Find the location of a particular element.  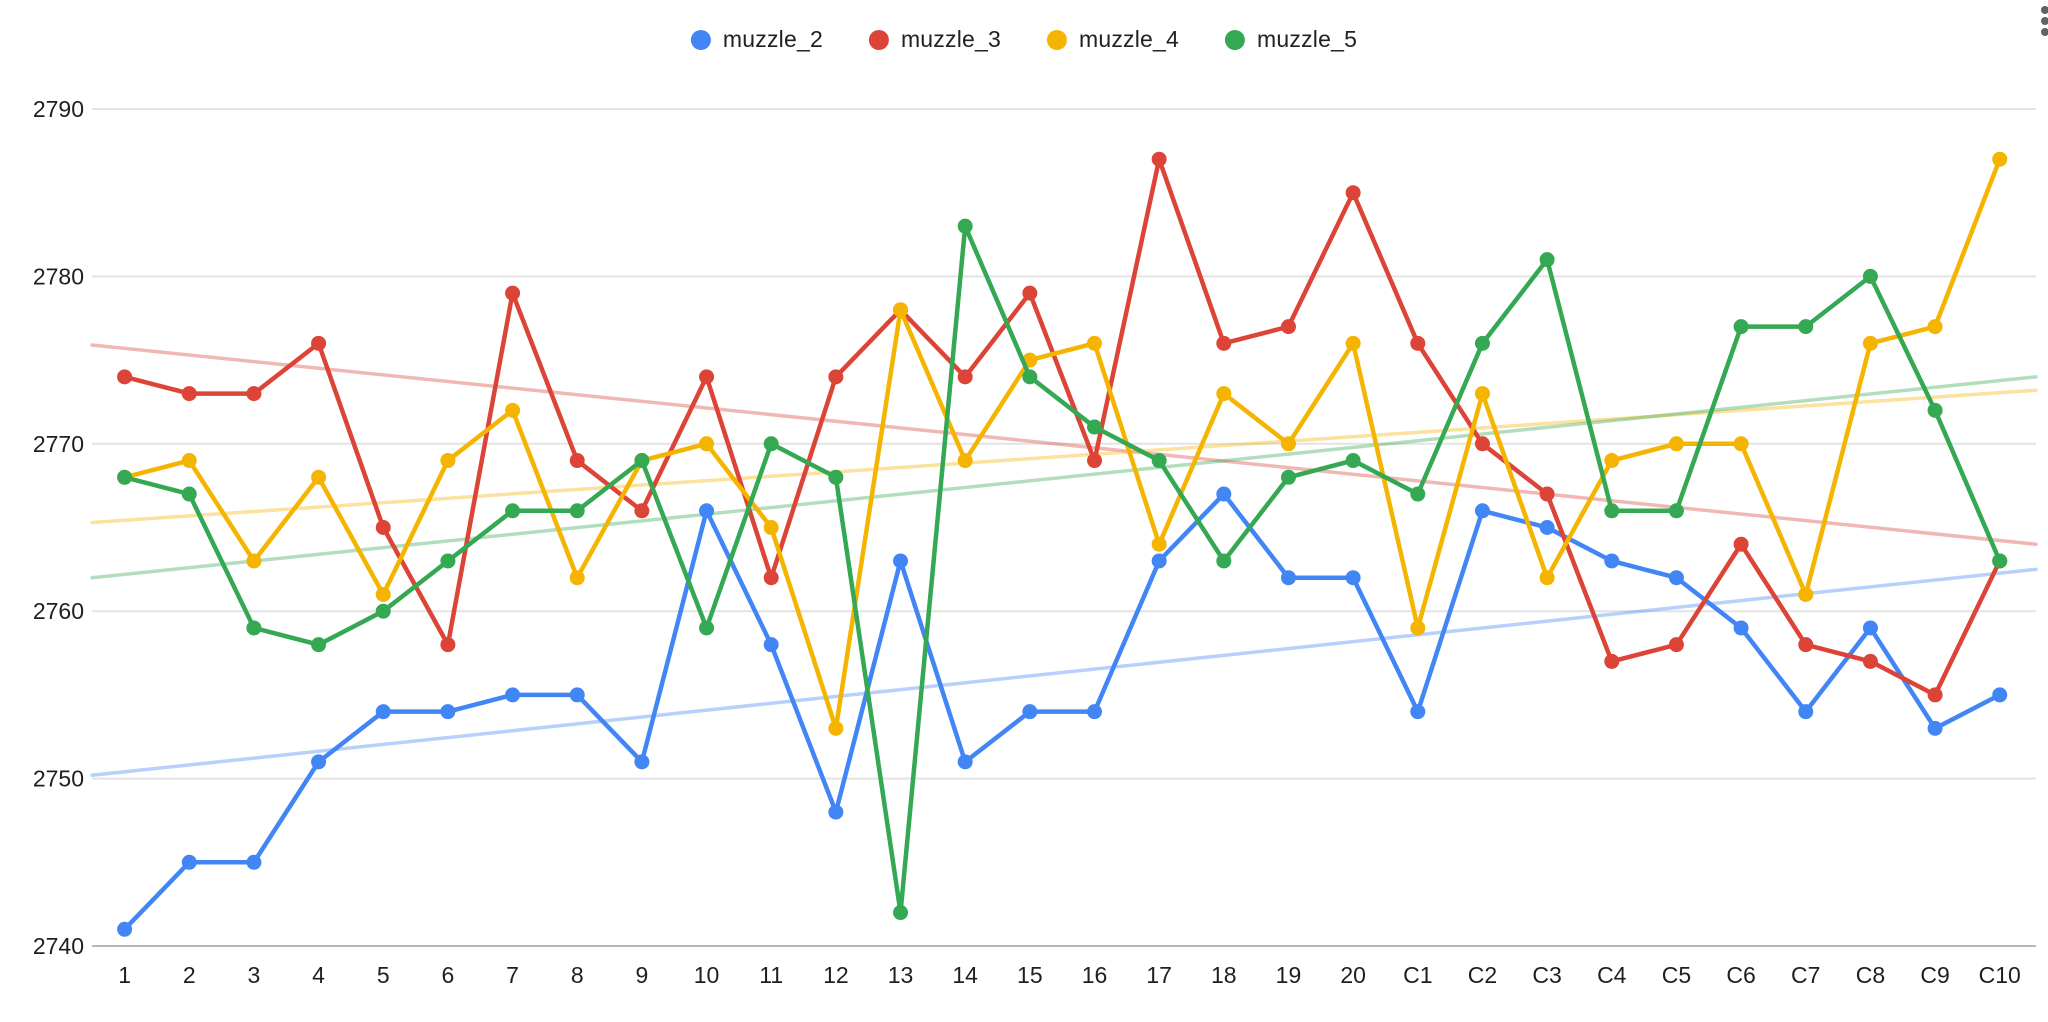

y-axis-labels-group: 2790 2780 2770 2760 2750 2740 is located at coordinates (58, 527).